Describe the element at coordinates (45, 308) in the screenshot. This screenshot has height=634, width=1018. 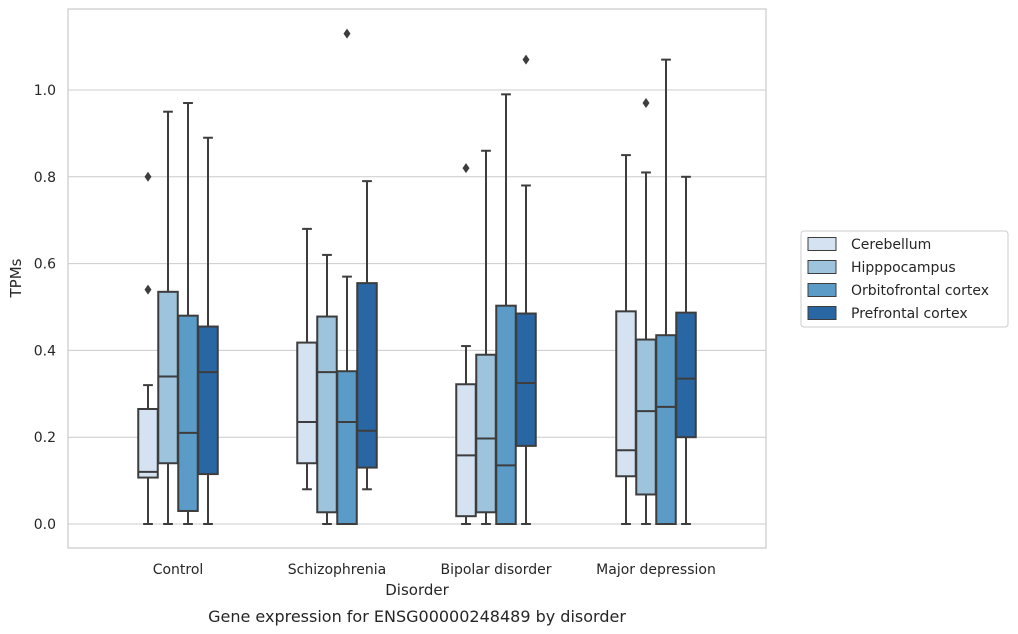
I see `y-tick-labels: 0.0 0.2 0.4 0.6 0.8 1.0` at that location.